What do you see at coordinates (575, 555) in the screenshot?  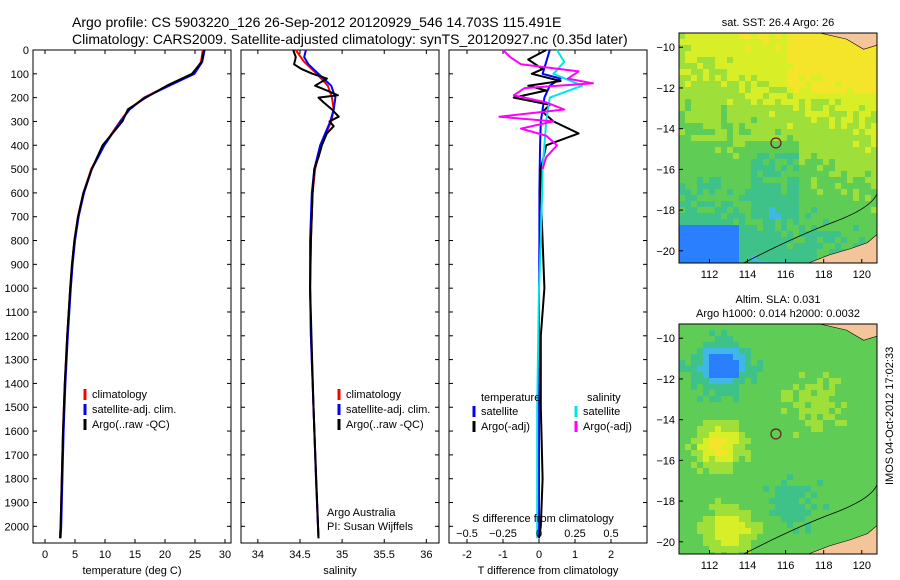 I see `x-tick-label: 1` at bounding box center [575, 555].